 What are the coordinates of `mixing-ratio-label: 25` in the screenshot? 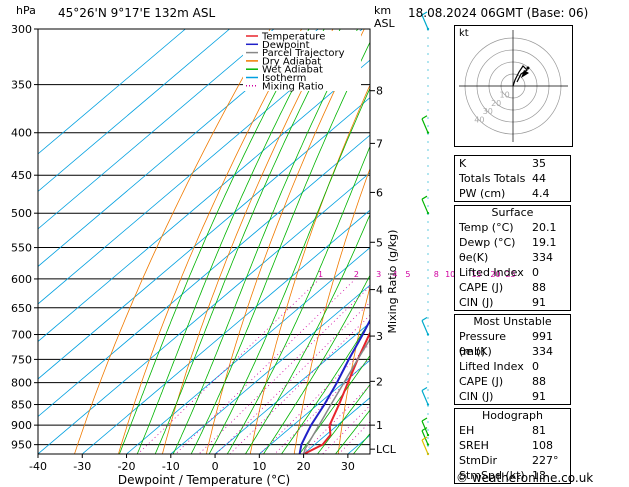 It's located at (511, 274).